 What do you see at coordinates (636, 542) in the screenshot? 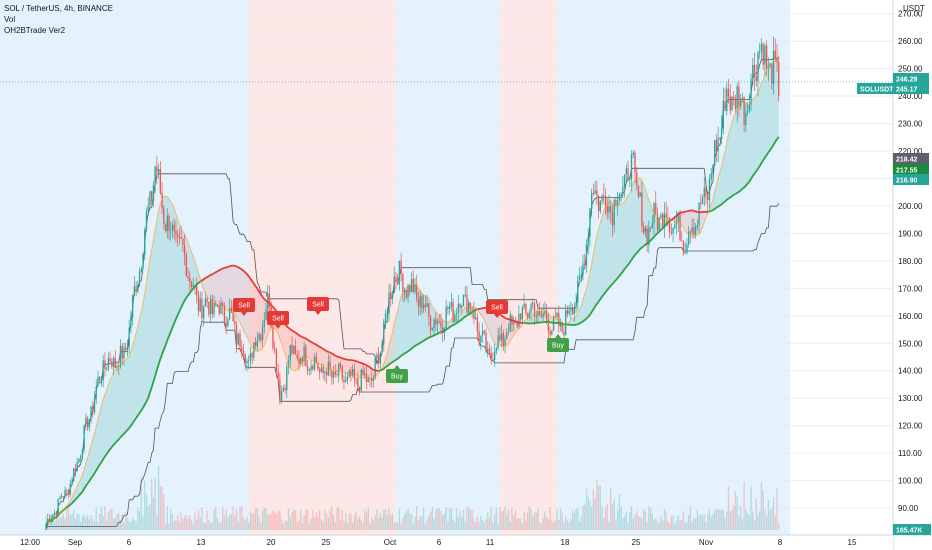
I see `time-tick: 25` at bounding box center [636, 542].